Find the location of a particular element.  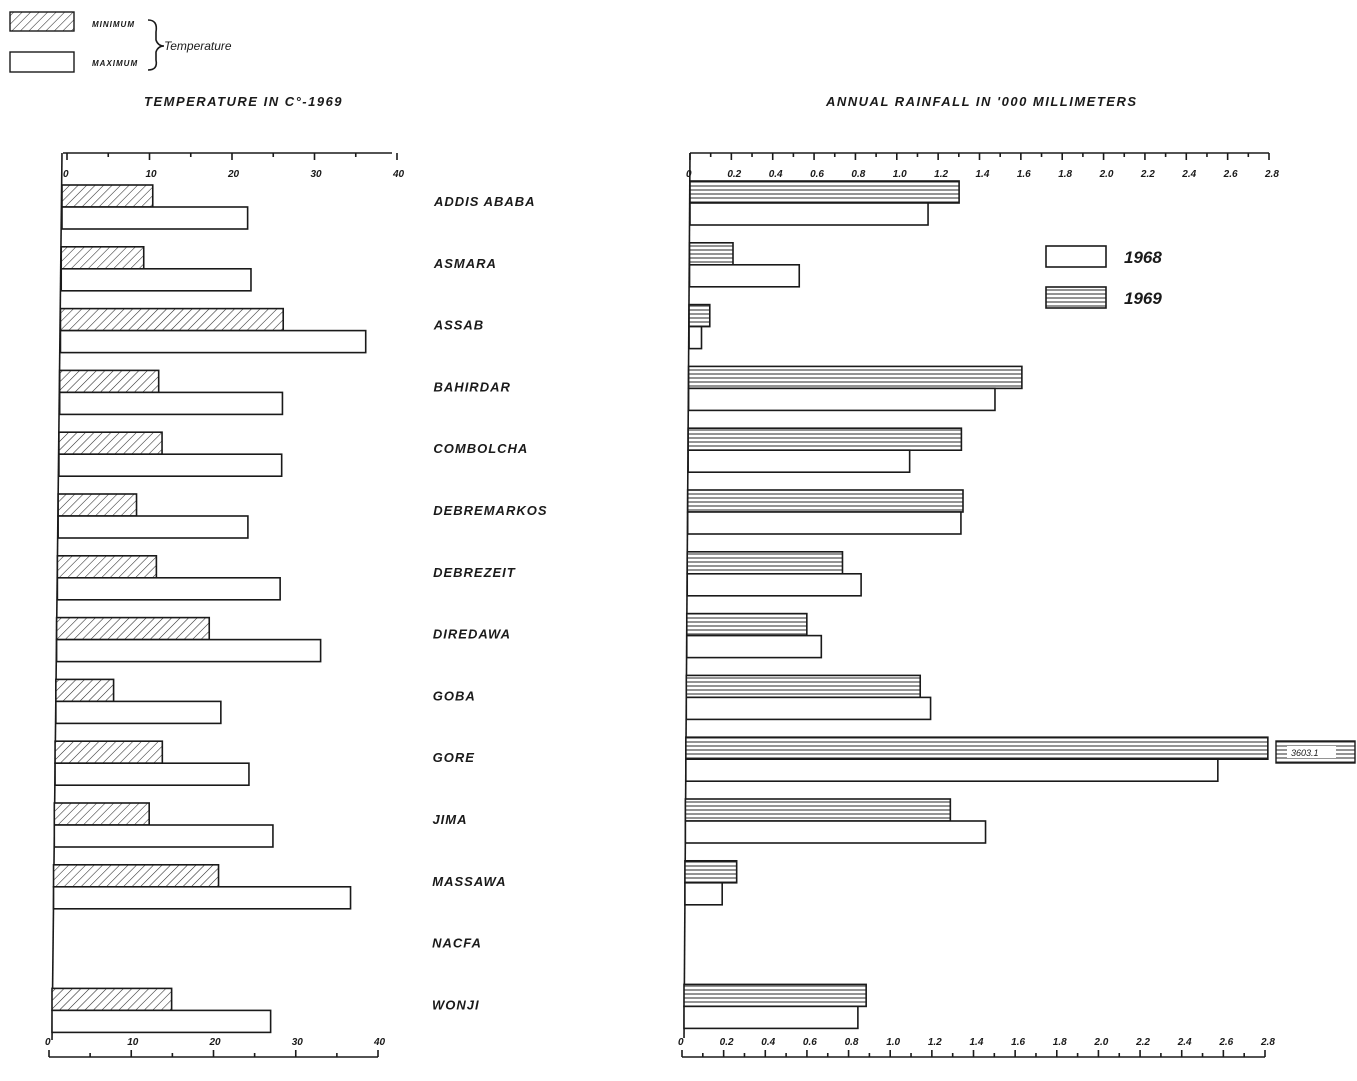

rainfall-top-tick-label: 2.6 is located at coordinates (1230, 174).